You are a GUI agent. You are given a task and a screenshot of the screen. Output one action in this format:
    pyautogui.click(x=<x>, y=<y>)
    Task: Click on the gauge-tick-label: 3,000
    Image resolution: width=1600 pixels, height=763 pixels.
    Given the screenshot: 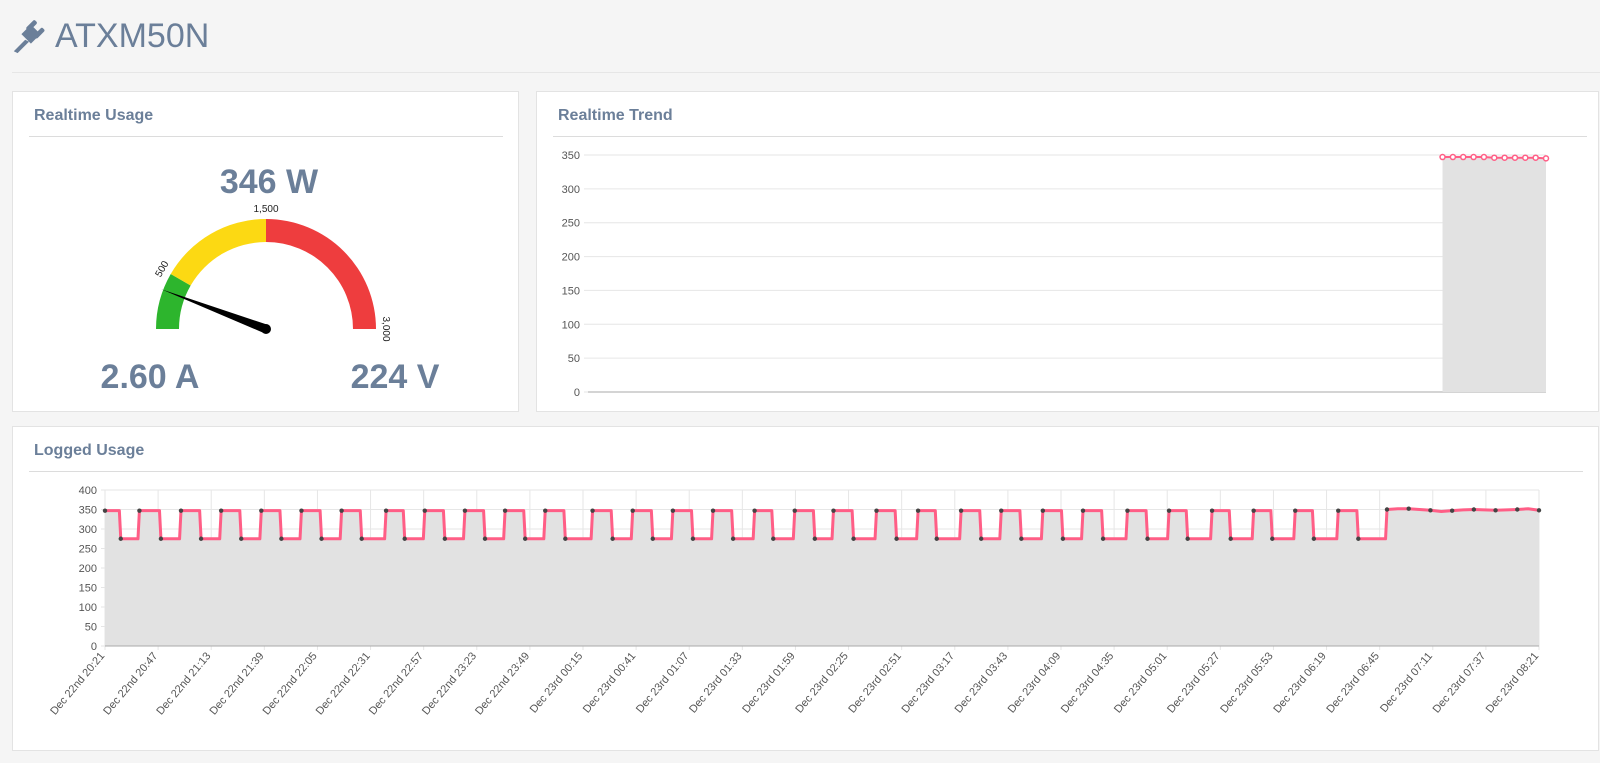 What is the action you would take?
    pyautogui.click(x=385, y=328)
    